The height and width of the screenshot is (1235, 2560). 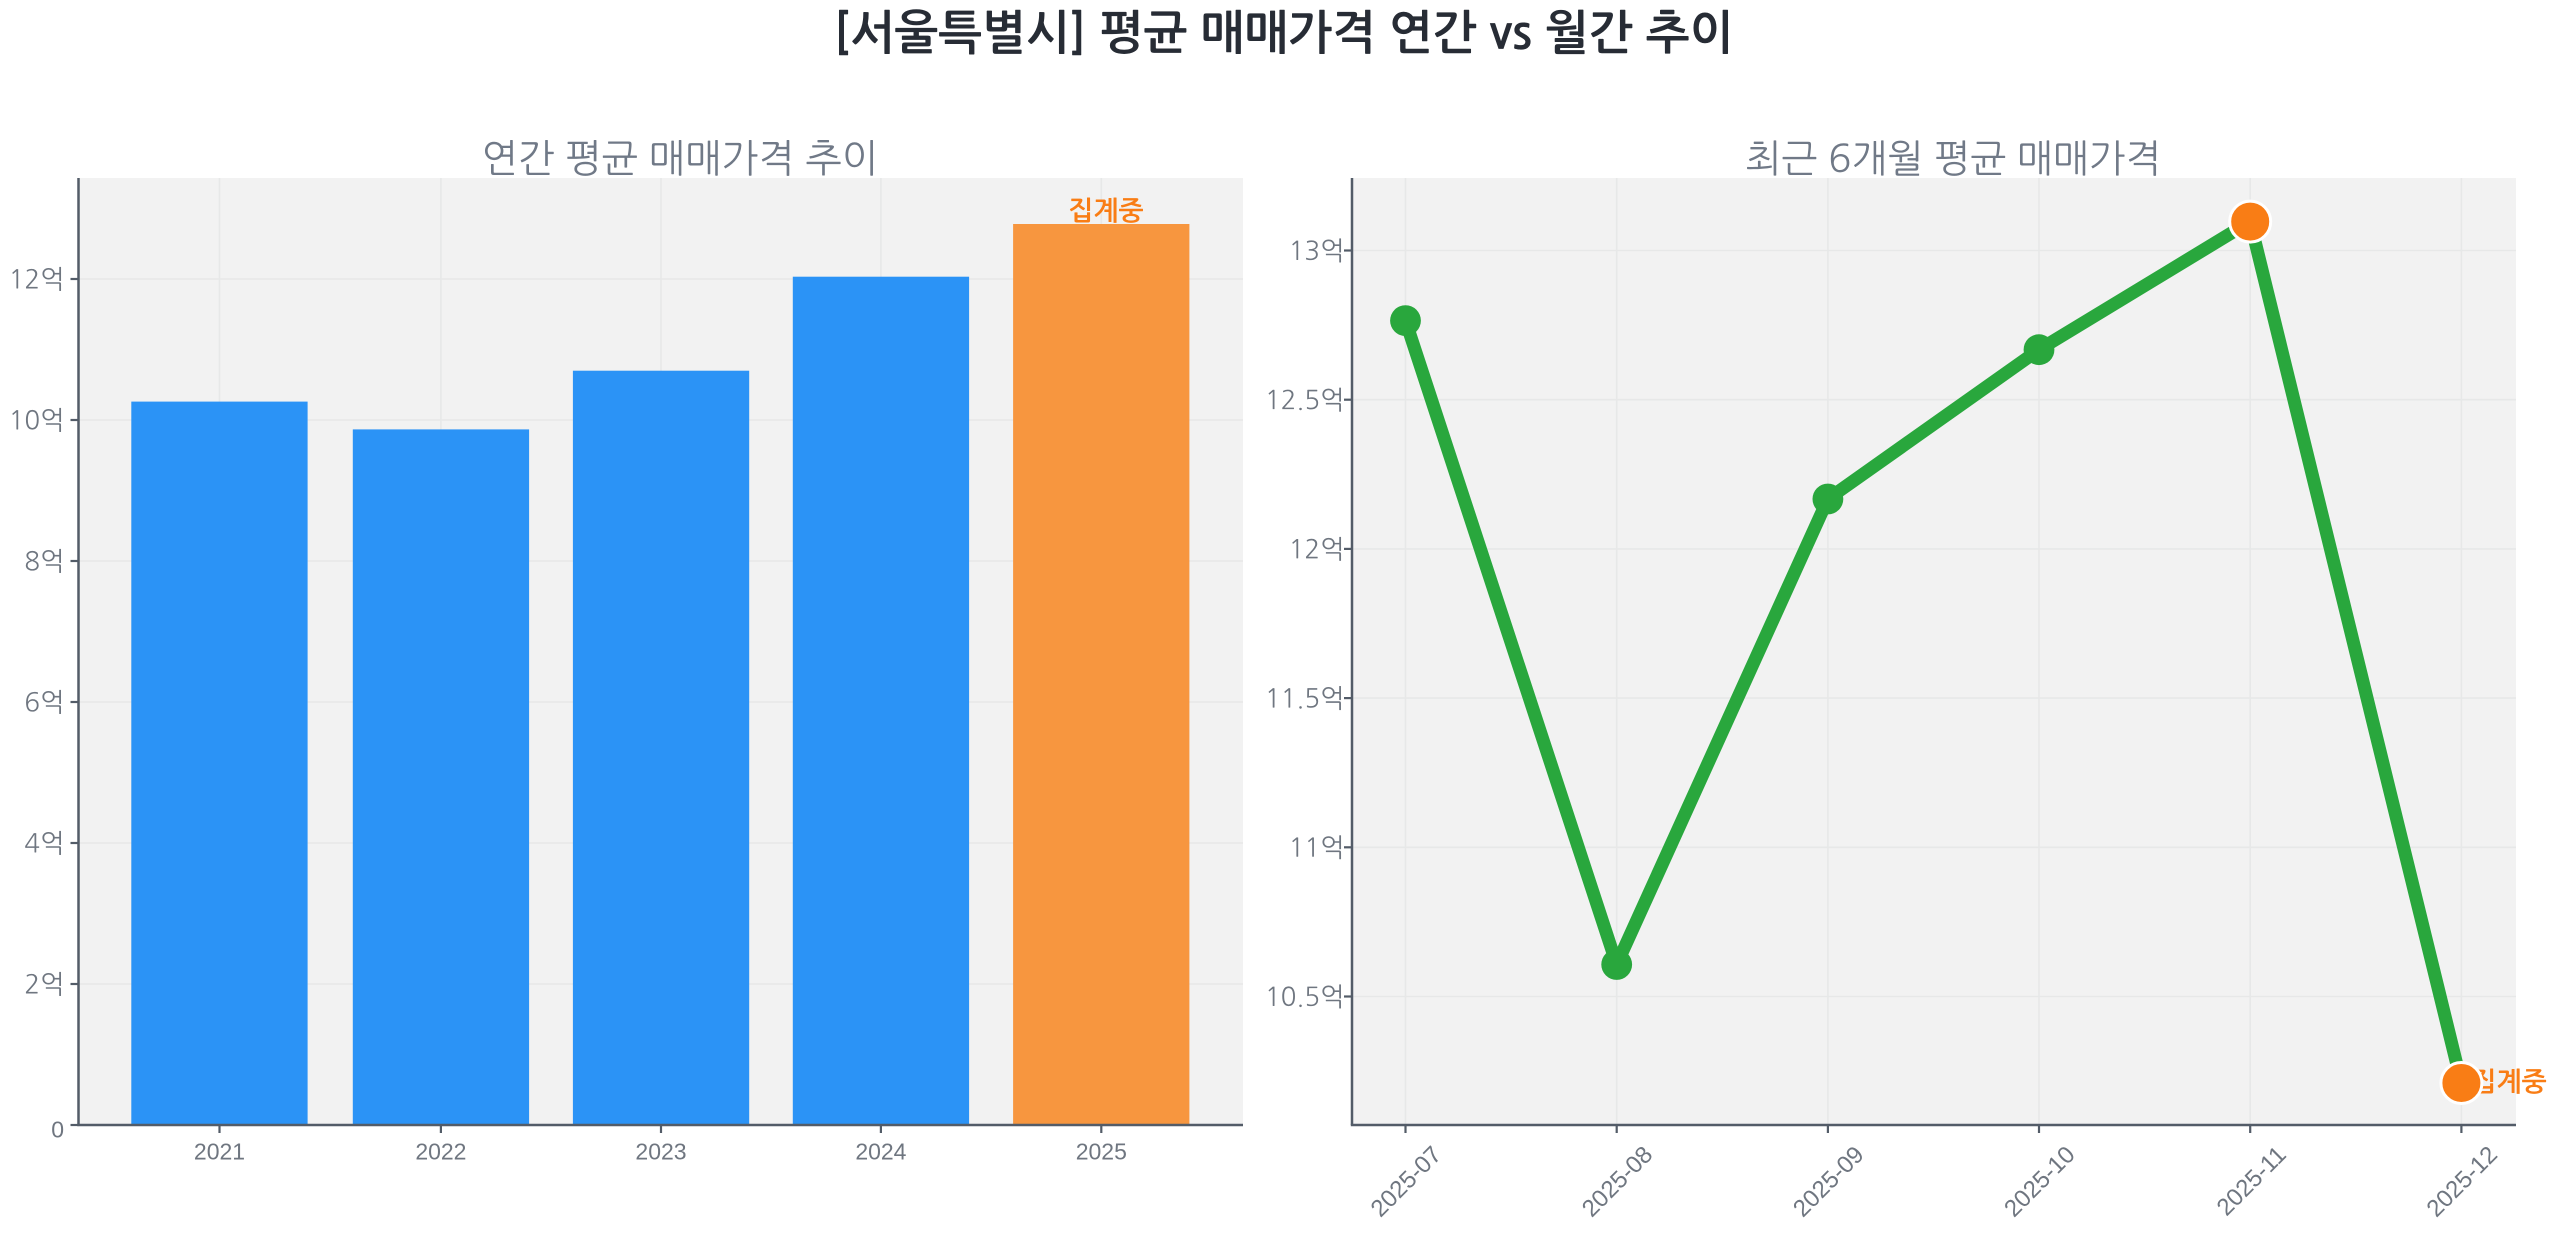 What do you see at coordinates (660, 1152) in the screenshot?
I see `svg-text: 2023` at bounding box center [660, 1152].